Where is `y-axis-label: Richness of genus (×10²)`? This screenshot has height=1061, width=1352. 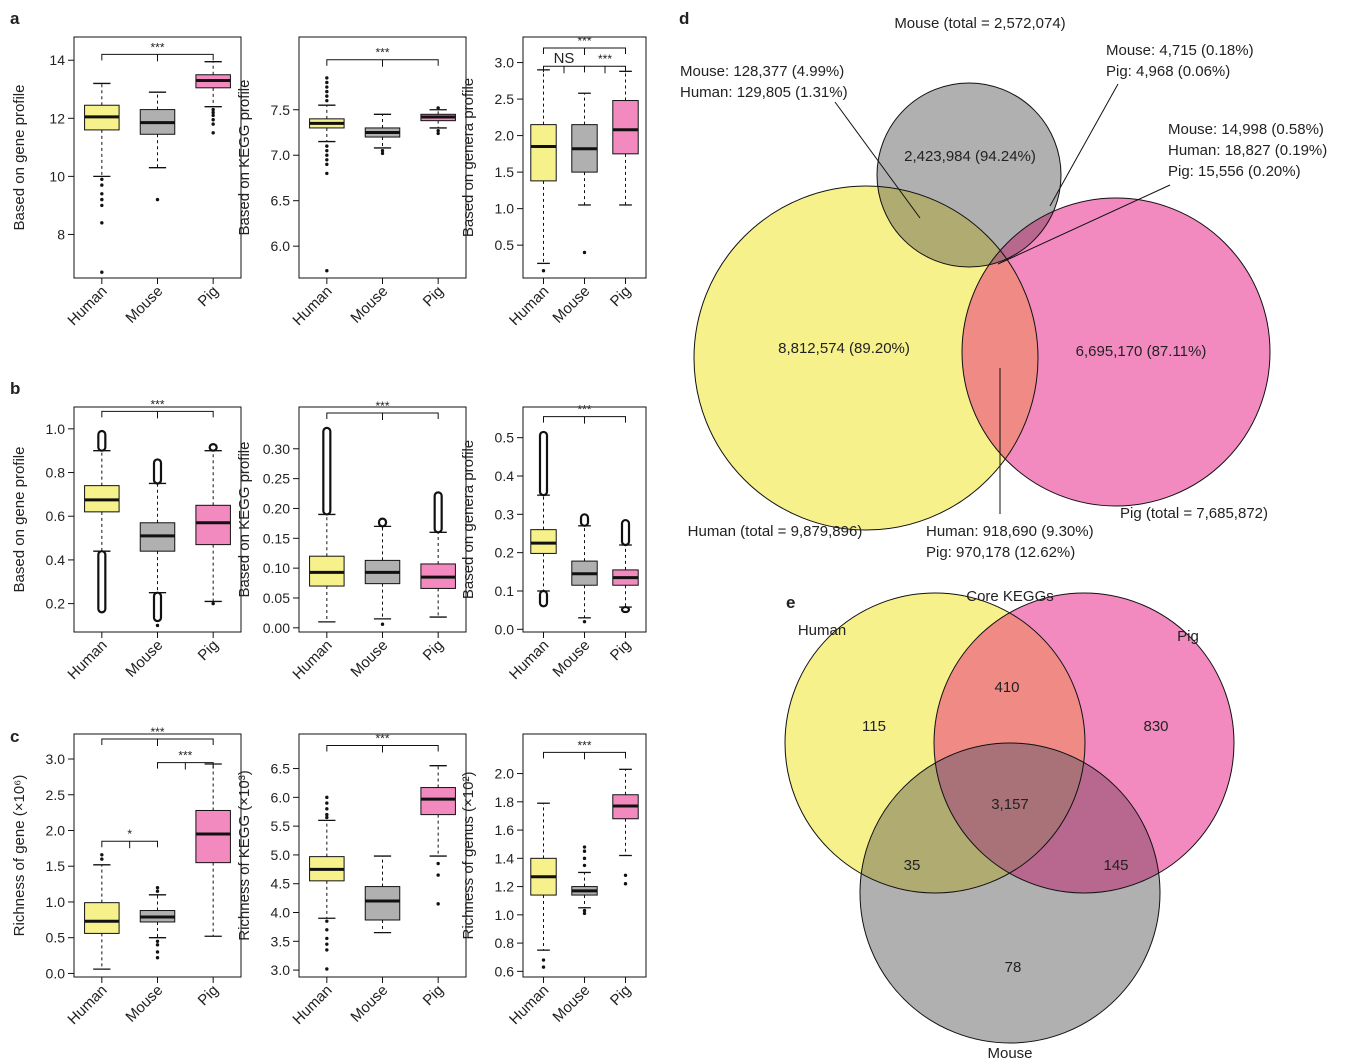
y-axis-label: Richness of genus (×10²) is located at coordinates (468, 855).